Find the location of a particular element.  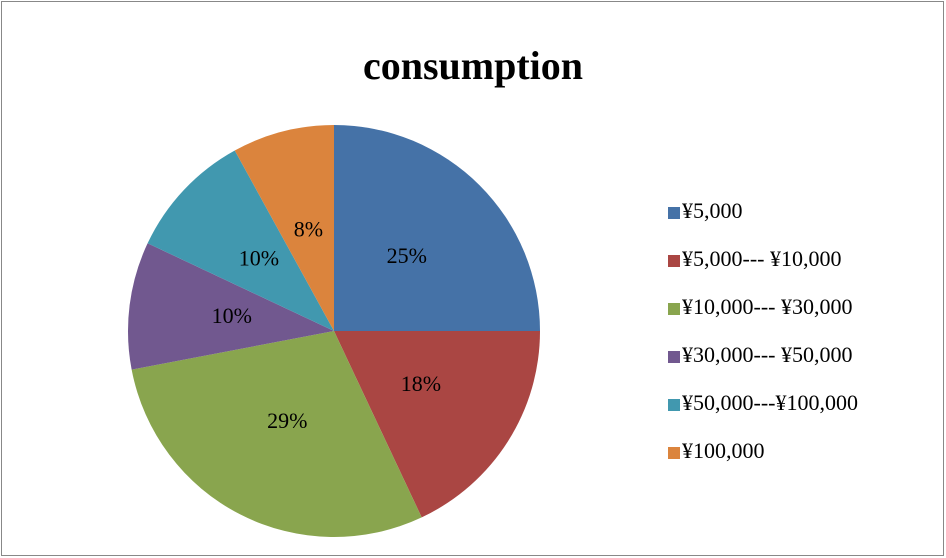

legend-label: ¥5,000 is located at coordinates (712, 210).